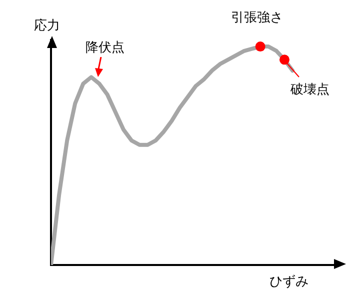 The image size is (363, 292). What do you see at coordinates (289, 282) in the screenshot?
I see `x-axis-title: ひずみ` at bounding box center [289, 282].